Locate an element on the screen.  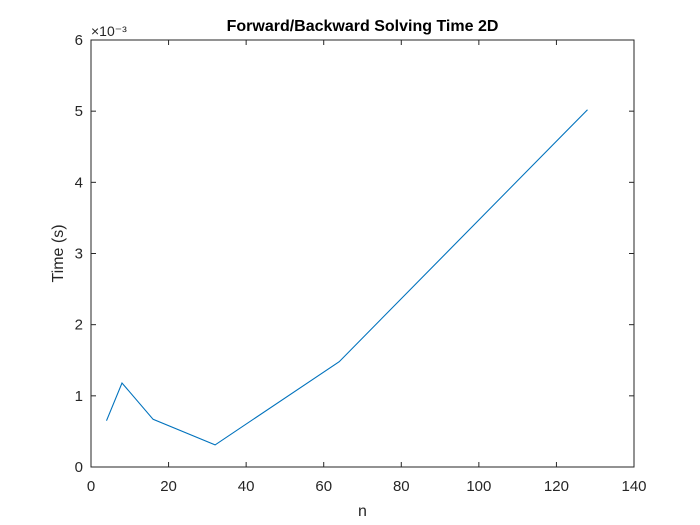
x-tick-label: 40 is located at coordinates (246, 486).